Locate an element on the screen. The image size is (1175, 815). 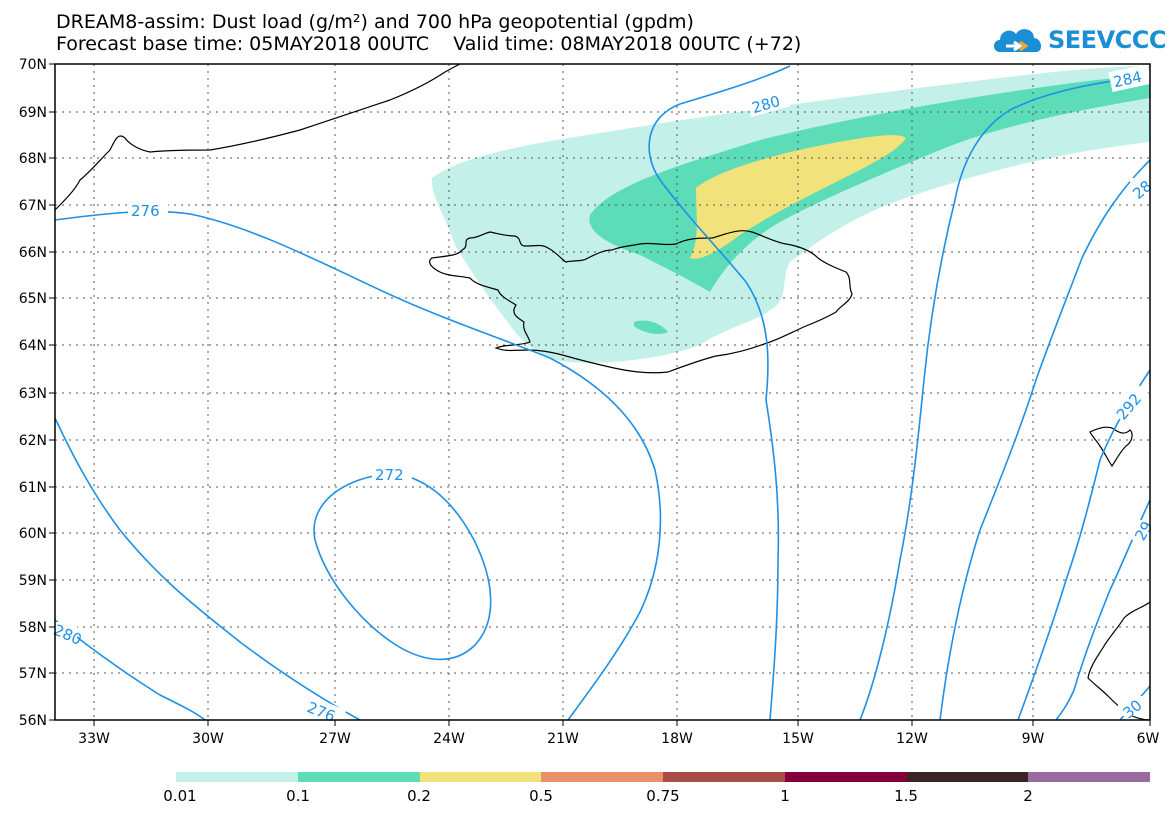
lat-label-60n: 60N is located at coordinates (33, 534).